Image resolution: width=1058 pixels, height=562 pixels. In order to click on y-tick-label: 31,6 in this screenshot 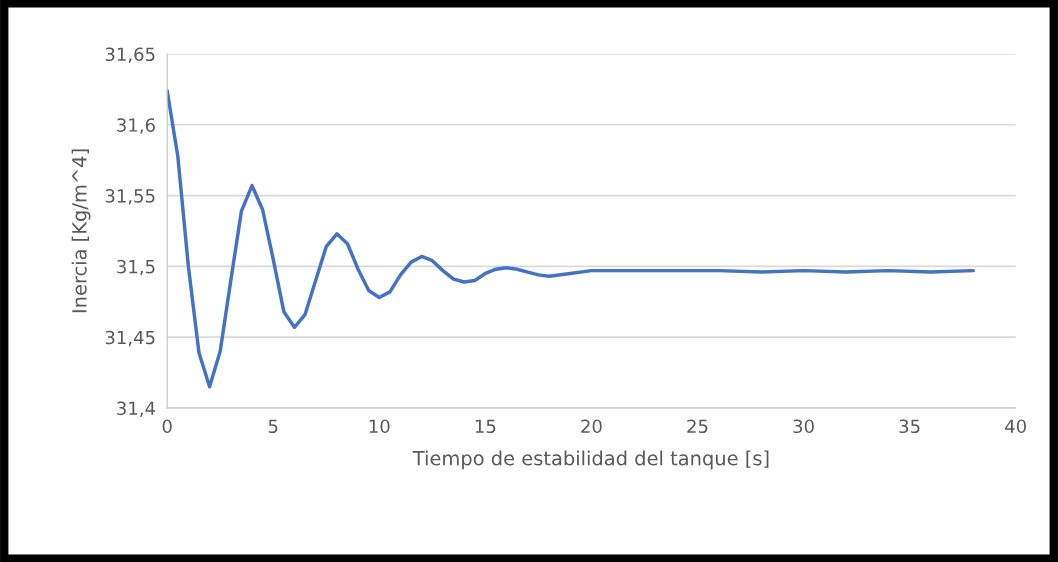, I will do `click(136, 126)`.